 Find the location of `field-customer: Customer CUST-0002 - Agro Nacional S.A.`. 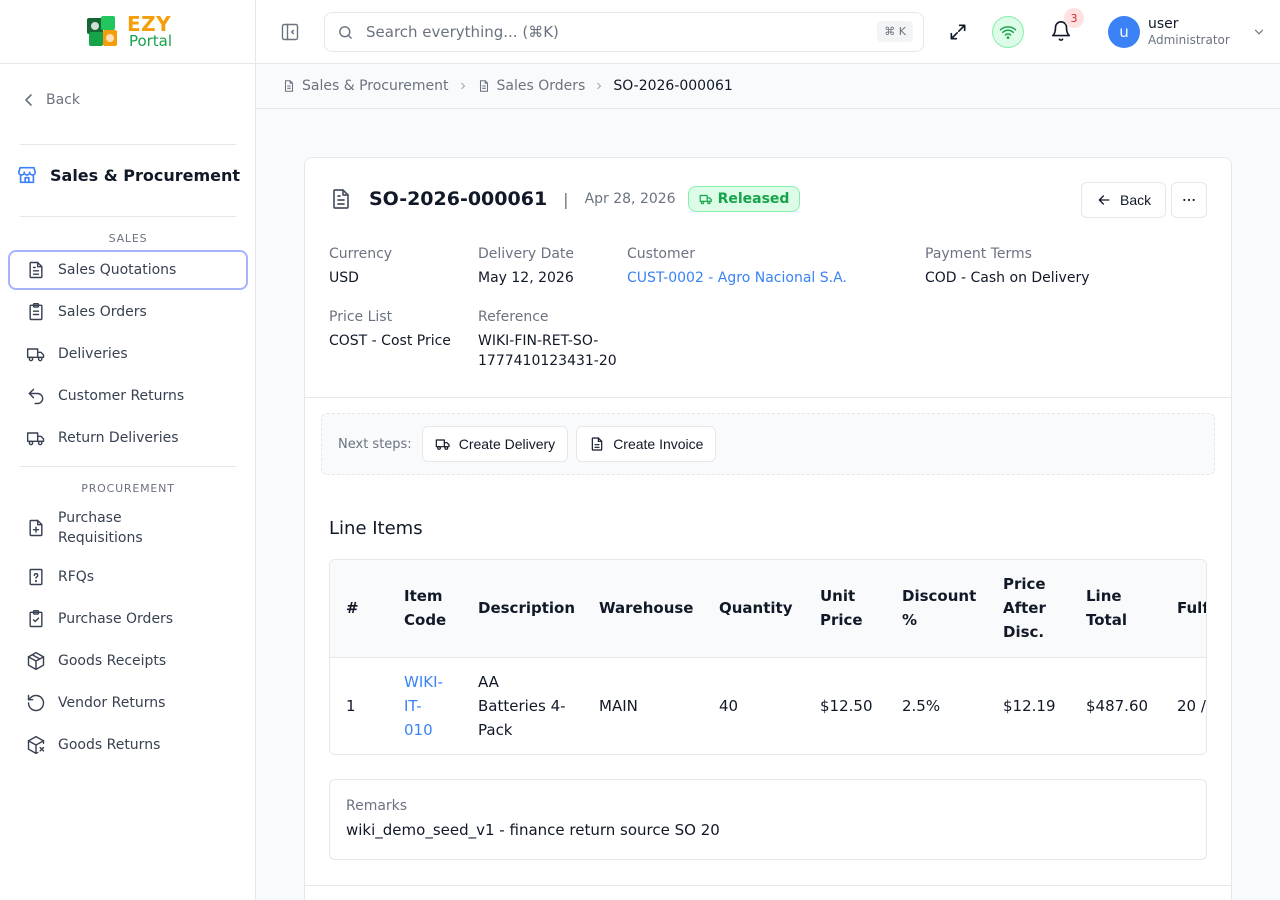

field-customer: Customer CUST-0002 - Agro Nacional S.A. is located at coordinates (737, 266).